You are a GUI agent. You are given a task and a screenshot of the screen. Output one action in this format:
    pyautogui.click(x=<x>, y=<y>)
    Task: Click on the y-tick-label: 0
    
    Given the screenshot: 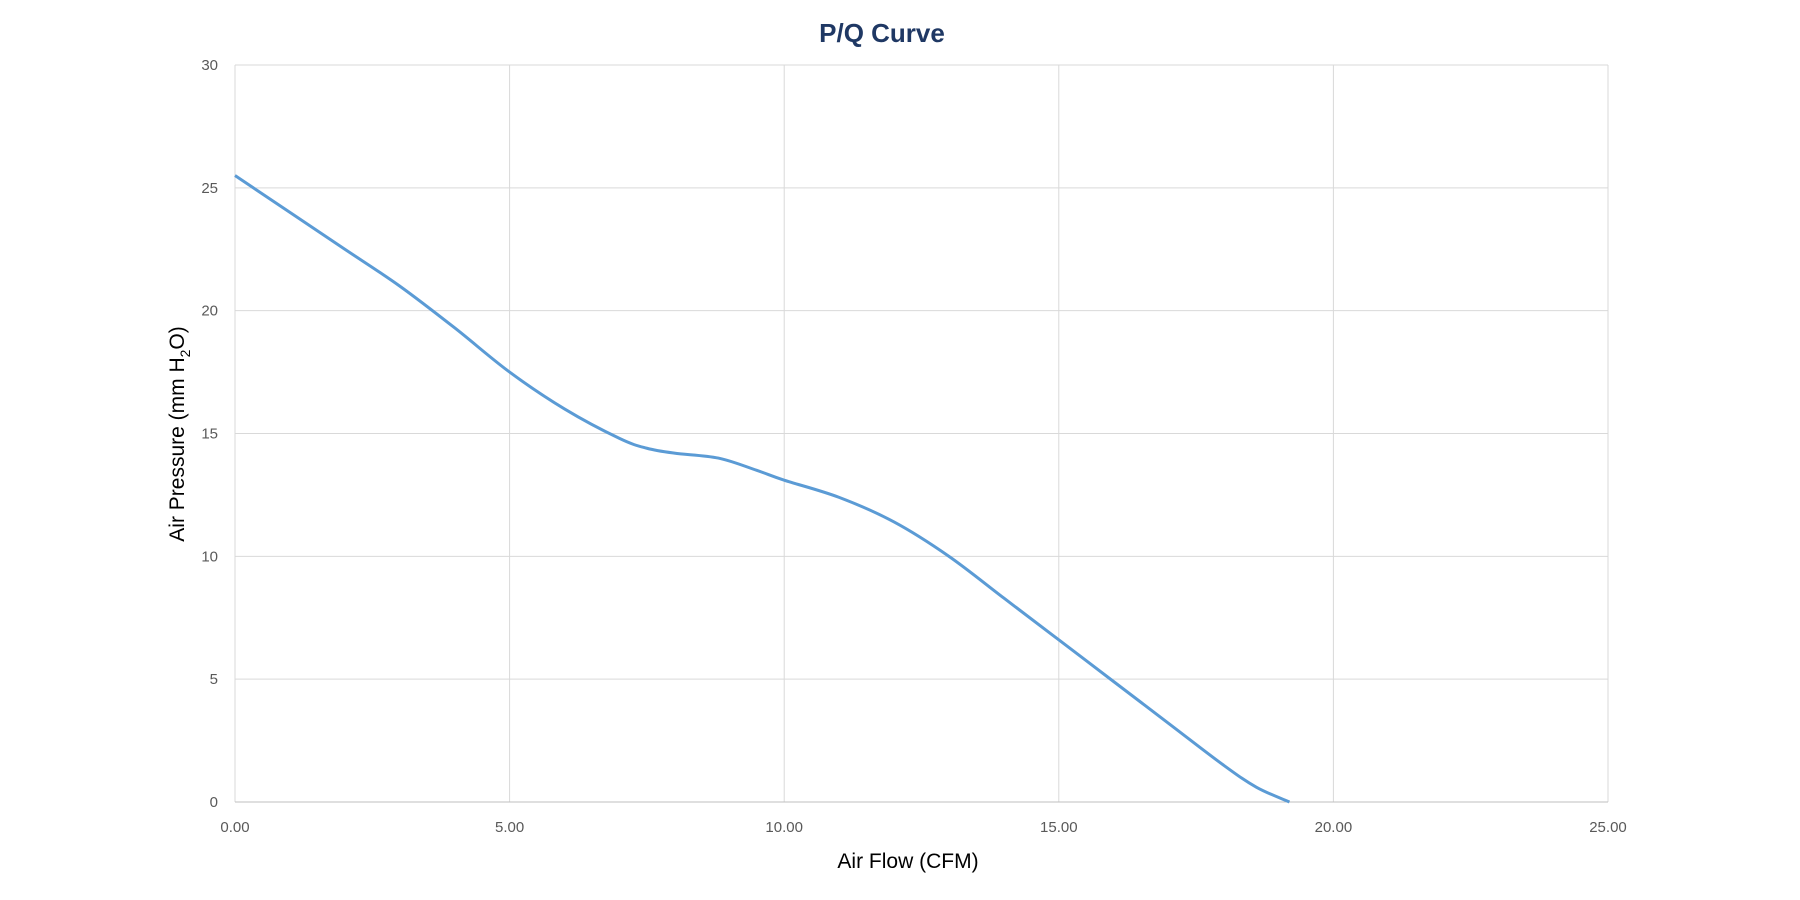 What is the action you would take?
    pyautogui.click(x=214, y=802)
    